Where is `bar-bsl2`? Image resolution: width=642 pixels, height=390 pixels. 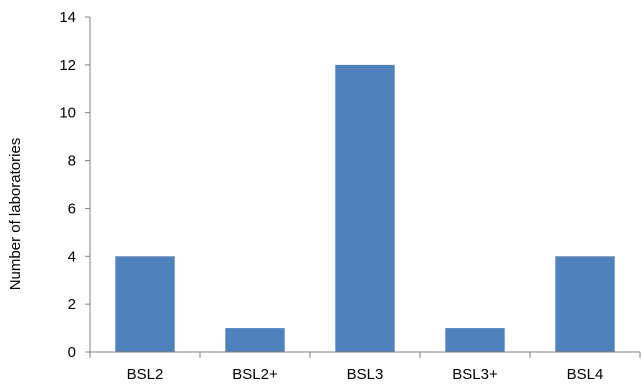
bar-bsl2 is located at coordinates (145, 304).